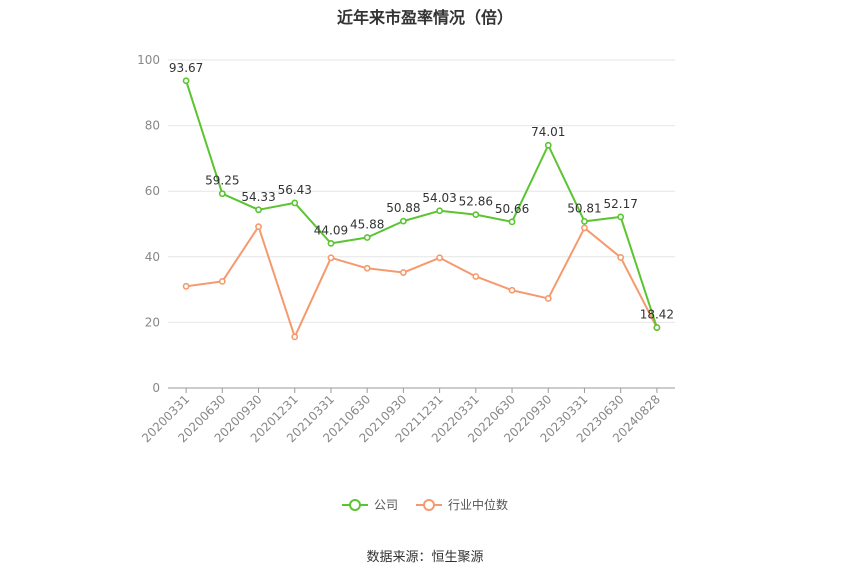 This screenshot has width=850, height=575. Describe the element at coordinates (152, 257) in the screenshot. I see `y-tick-label: 40` at that location.